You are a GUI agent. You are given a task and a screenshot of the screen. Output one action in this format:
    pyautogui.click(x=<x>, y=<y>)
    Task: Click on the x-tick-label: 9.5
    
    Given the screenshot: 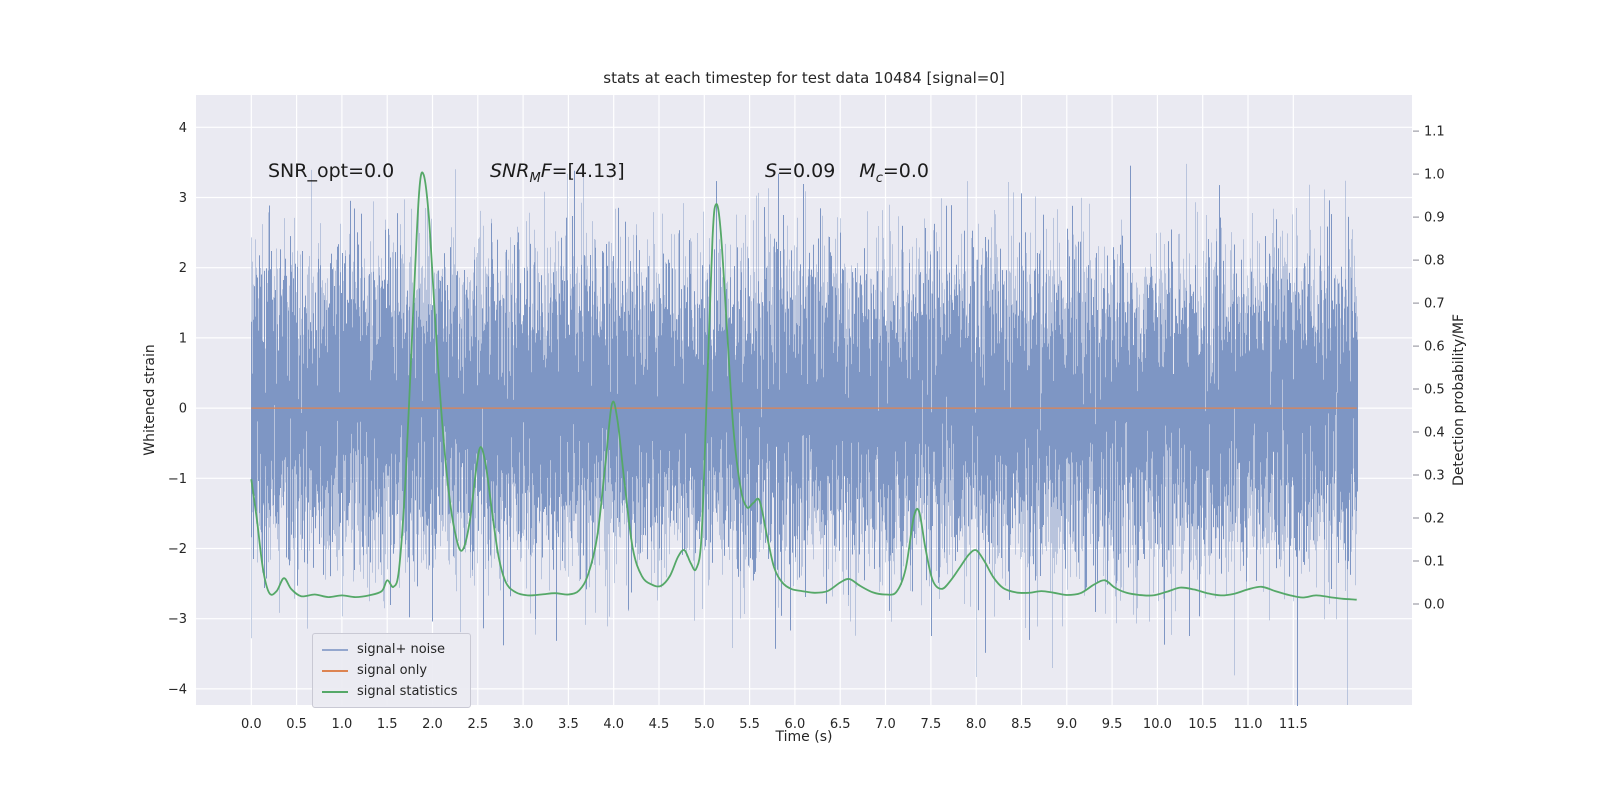 What is the action you would take?
    pyautogui.click(x=1112, y=724)
    